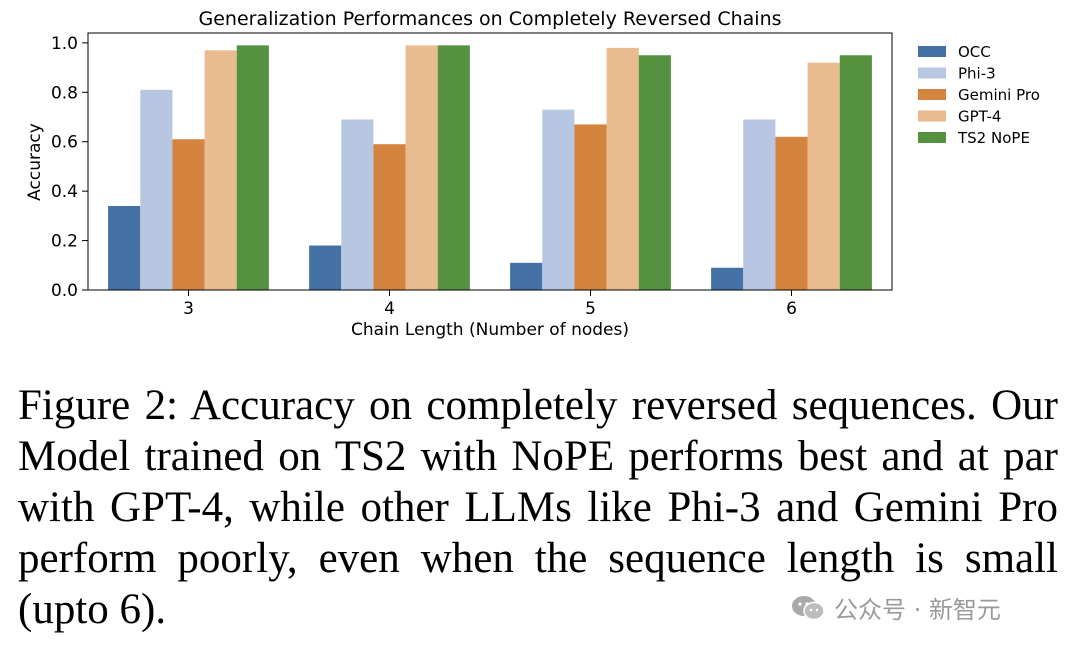  I want to click on watermark: 公众号 · 新智元, so click(895, 607).